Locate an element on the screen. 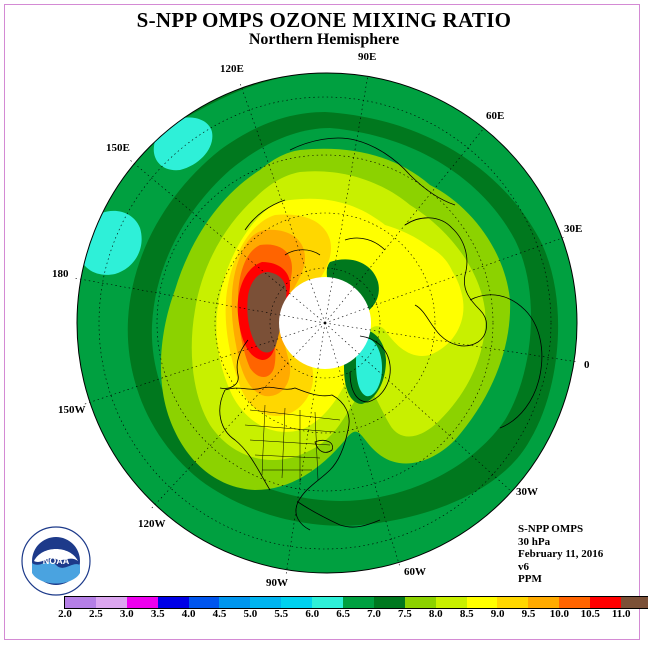 This screenshot has width=648, height=648. lon-label-30w: 30W is located at coordinates (527, 492).